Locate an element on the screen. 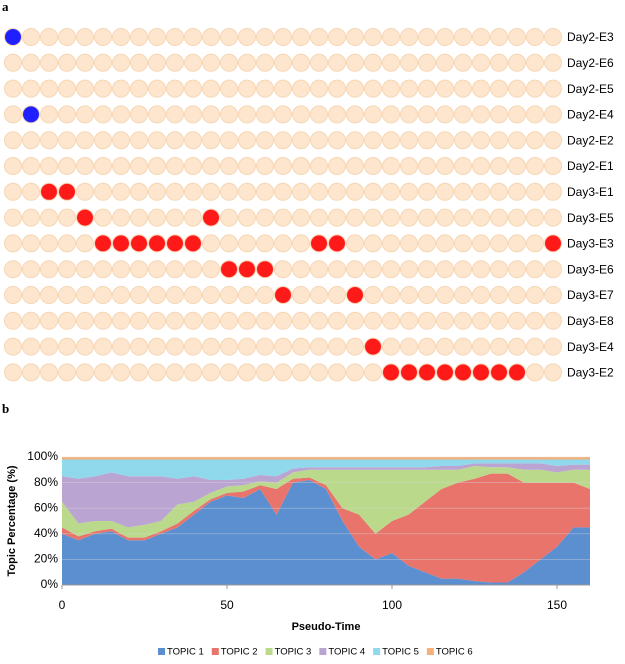  row-label: Day2-E6 is located at coordinates (590, 63).